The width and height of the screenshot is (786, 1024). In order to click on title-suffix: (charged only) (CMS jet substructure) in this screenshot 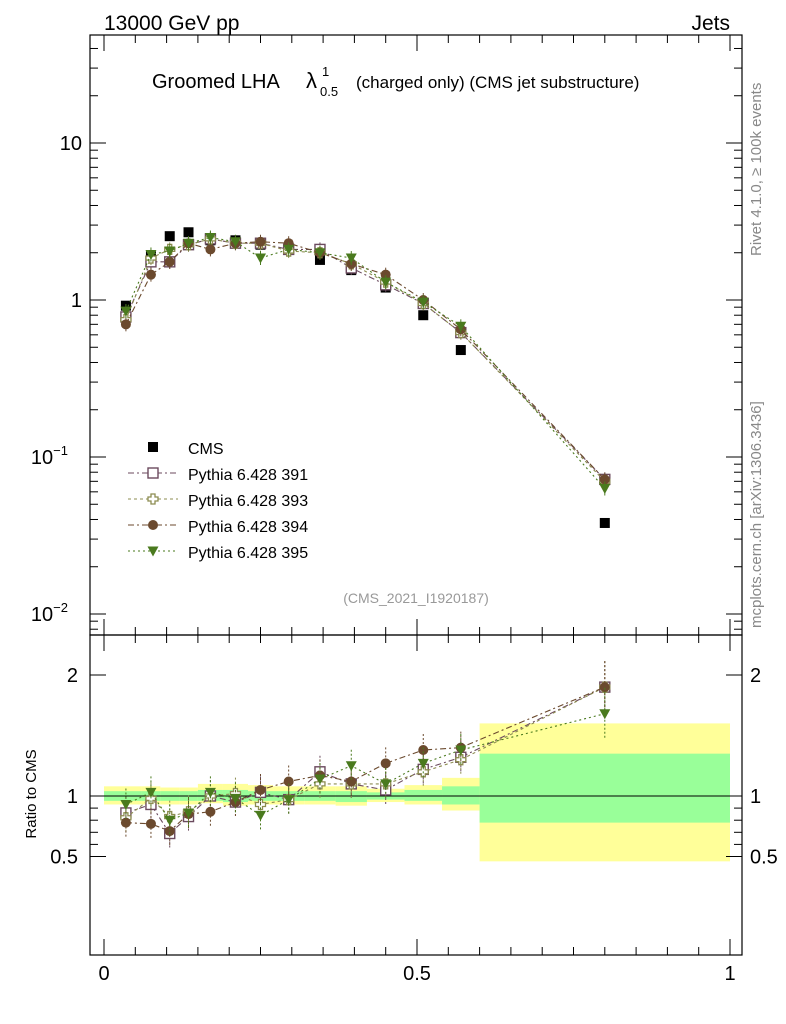, I will do `click(497, 82)`.